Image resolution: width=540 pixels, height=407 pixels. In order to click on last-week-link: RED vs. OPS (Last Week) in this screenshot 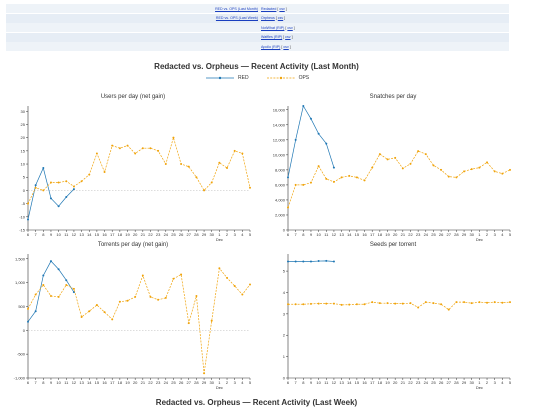, I will do `click(236, 18)`.